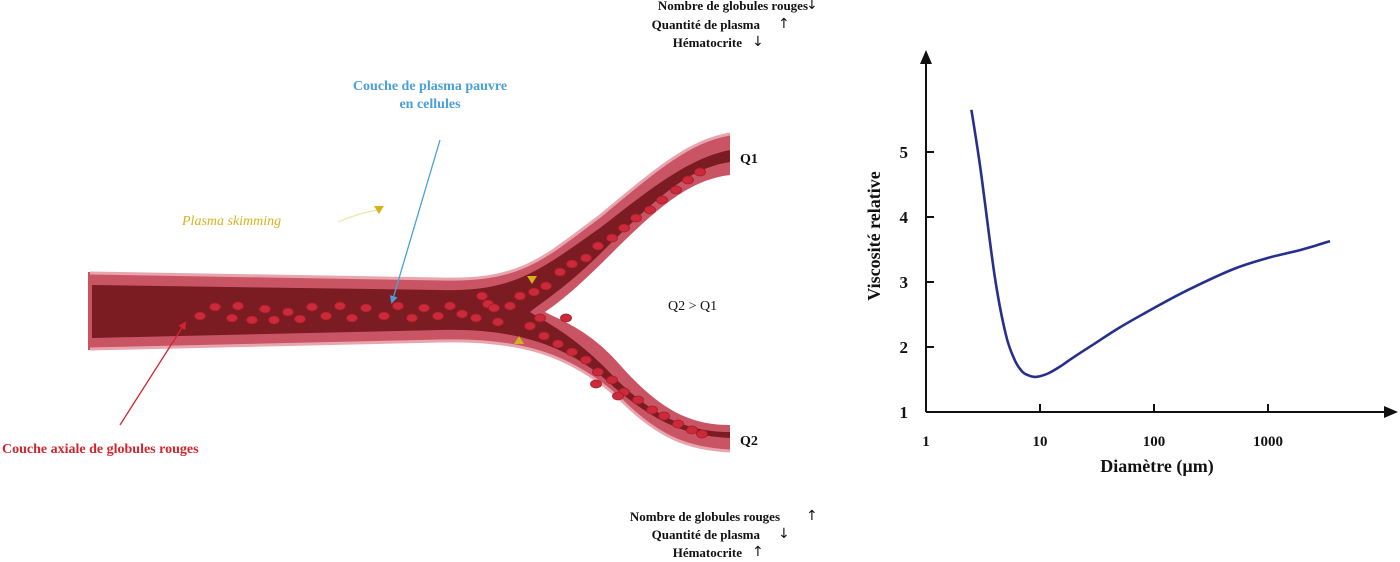  I want to click on top-stat-plasma: Quantité de plasma, so click(706, 25).